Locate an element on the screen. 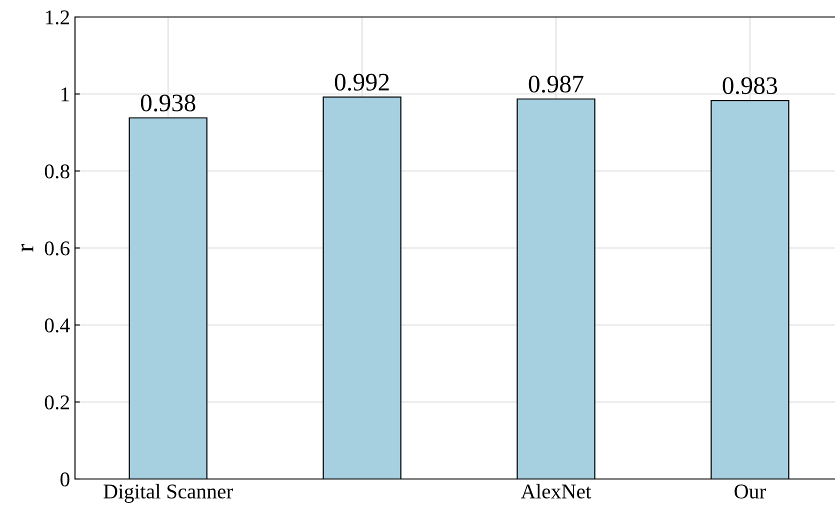 This screenshot has width=835, height=516. y-tick-label: 1.2 is located at coordinates (57, 17).